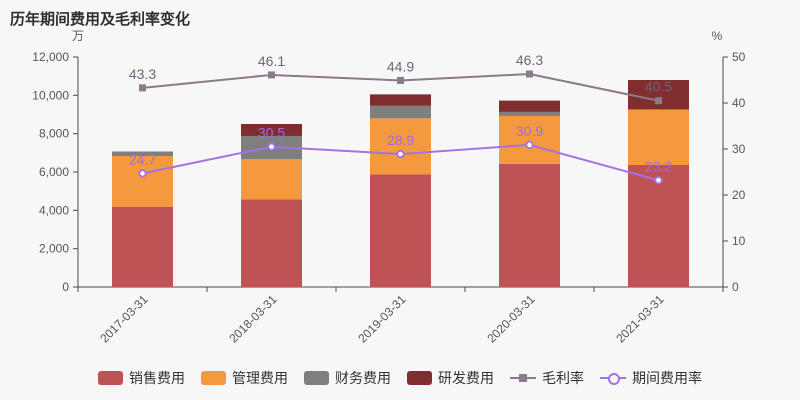  What do you see at coordinates (563, 378) in the screenshot?
I see `legend-label: 毛利率` at bounding box center [563, 378].